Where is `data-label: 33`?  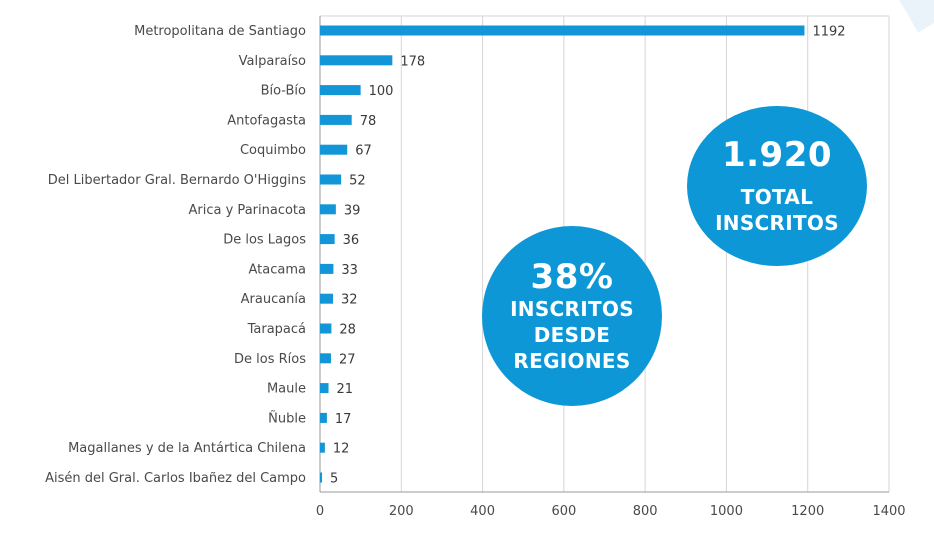 data-label: 33 is located at coordinates (349, 270).